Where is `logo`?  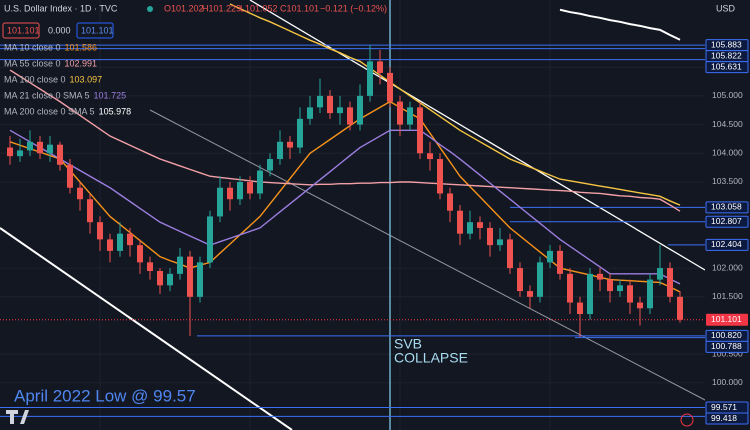 logo is located at coordinates (17, 417).